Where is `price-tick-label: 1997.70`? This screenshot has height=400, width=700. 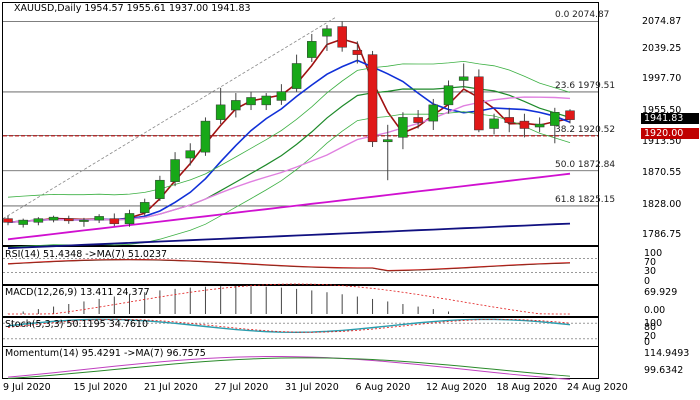 price-tick-label: 1997.70 is located at coordinates (662, 79).